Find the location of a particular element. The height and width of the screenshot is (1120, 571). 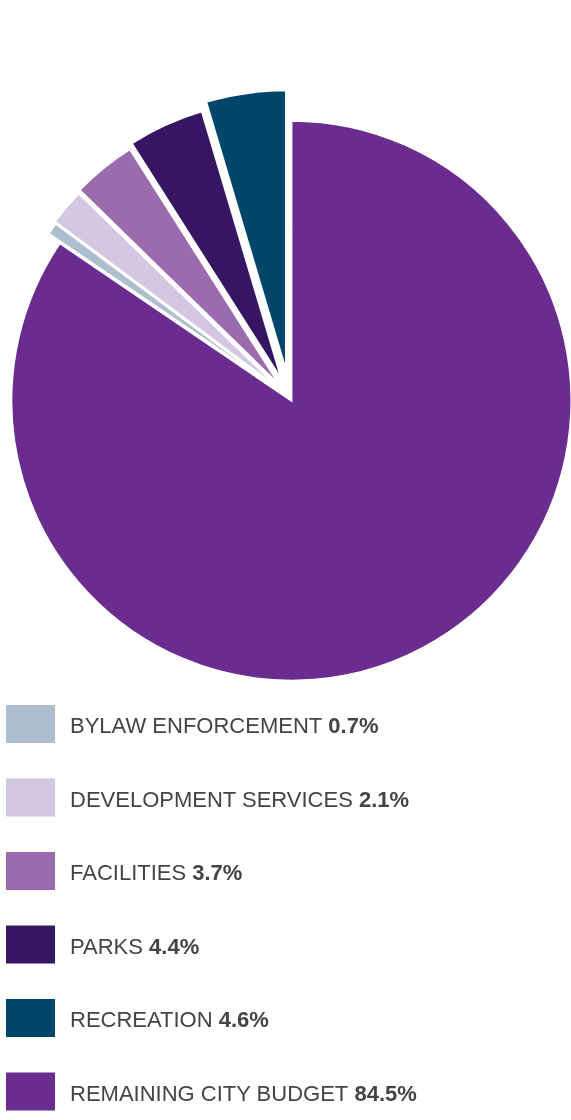

data-label: 2.1% is located at coordinates (381, 799).